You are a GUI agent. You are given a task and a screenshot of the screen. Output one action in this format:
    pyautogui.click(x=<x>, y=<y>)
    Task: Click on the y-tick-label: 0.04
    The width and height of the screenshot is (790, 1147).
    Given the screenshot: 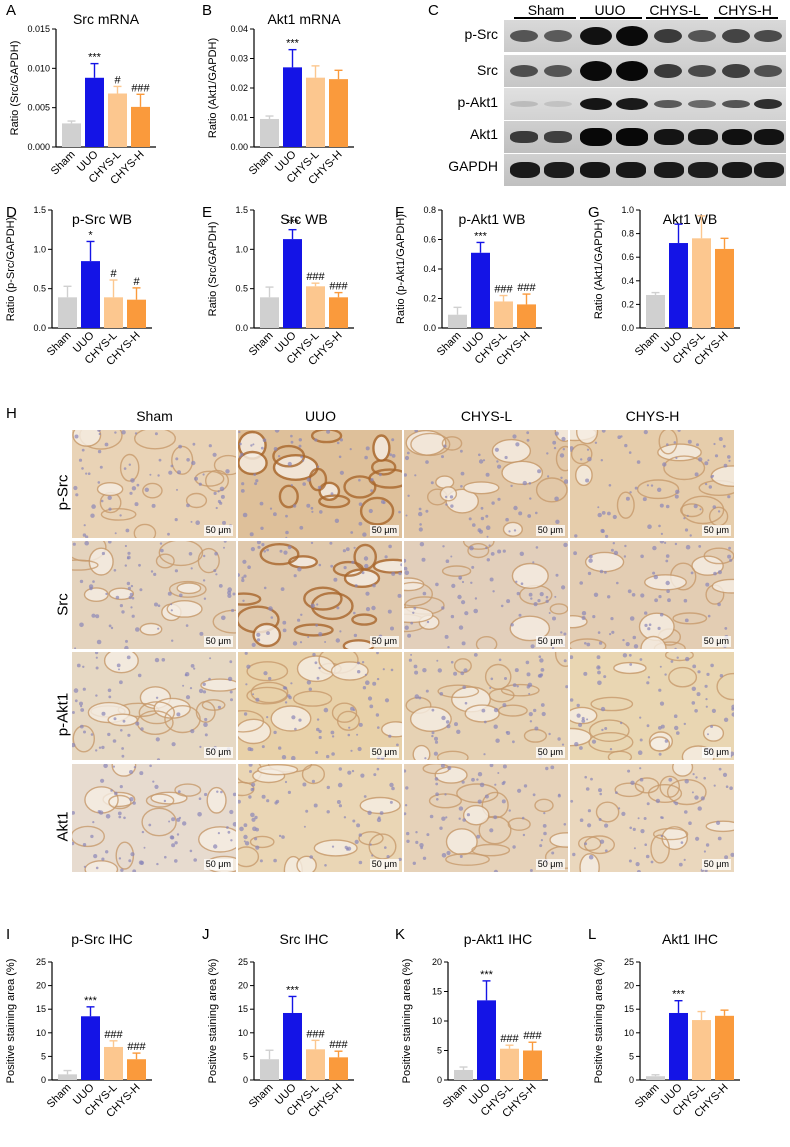 What is the action you would take?
    pyautogui.click(x=239, y=29)
    